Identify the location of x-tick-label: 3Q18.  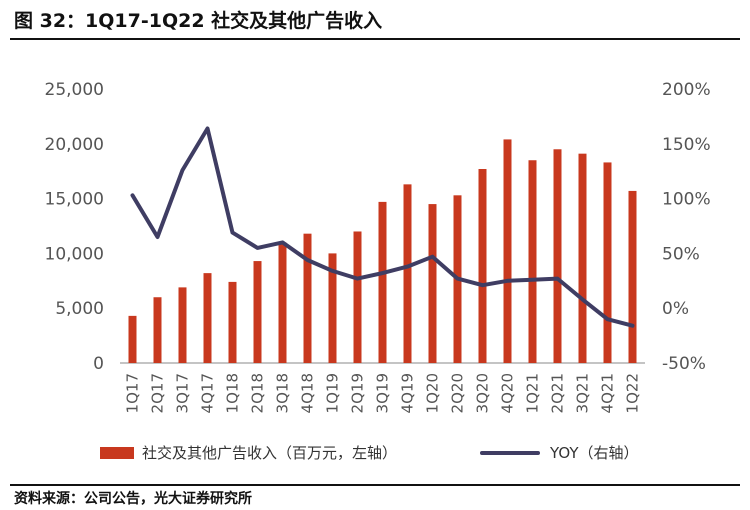
(283, 393).